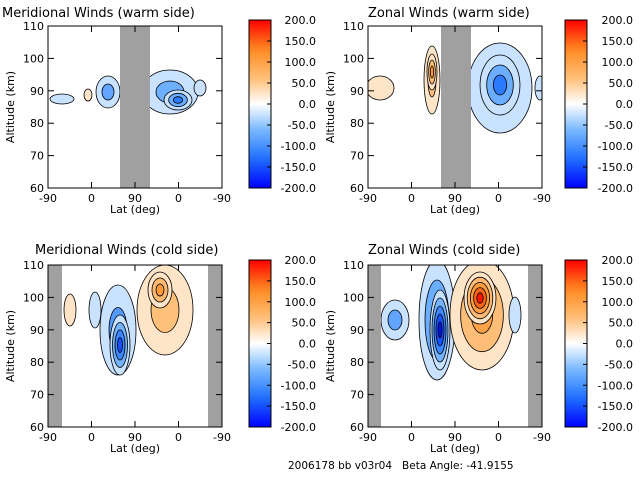 The height and width of the screenshot is (480, 640). Describe the element at coordinates (353, 297) in the screenshot. I see `y-tick-label: 100` at that location.